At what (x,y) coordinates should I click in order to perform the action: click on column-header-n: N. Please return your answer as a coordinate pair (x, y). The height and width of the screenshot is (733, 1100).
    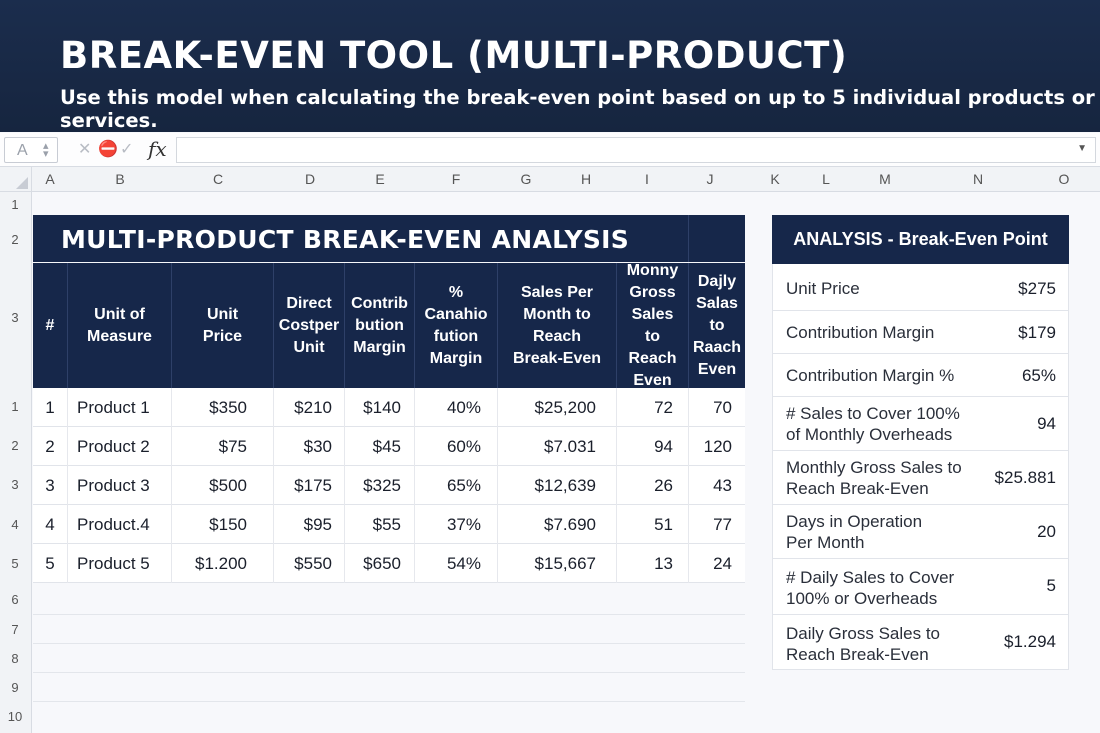
    Looking at the image, I should click on (978, 179).